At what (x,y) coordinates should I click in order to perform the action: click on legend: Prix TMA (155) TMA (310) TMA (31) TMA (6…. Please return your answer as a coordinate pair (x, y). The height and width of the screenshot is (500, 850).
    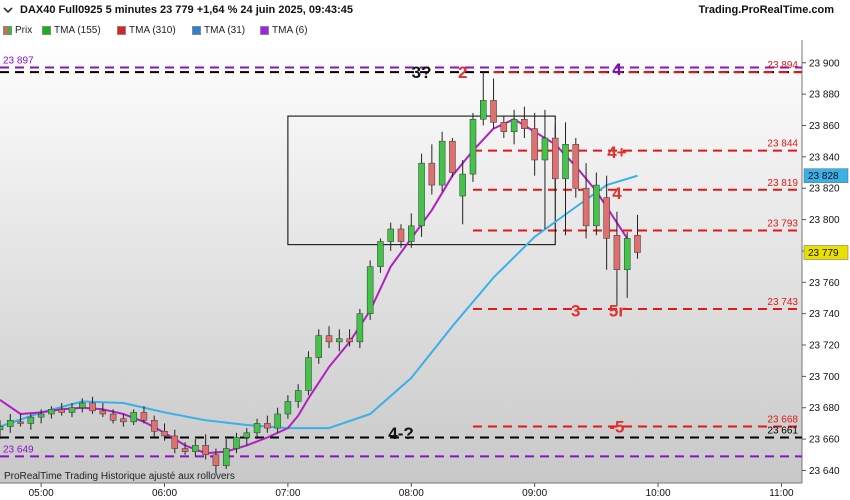
    Looking at the image, I should click on (425, 31).